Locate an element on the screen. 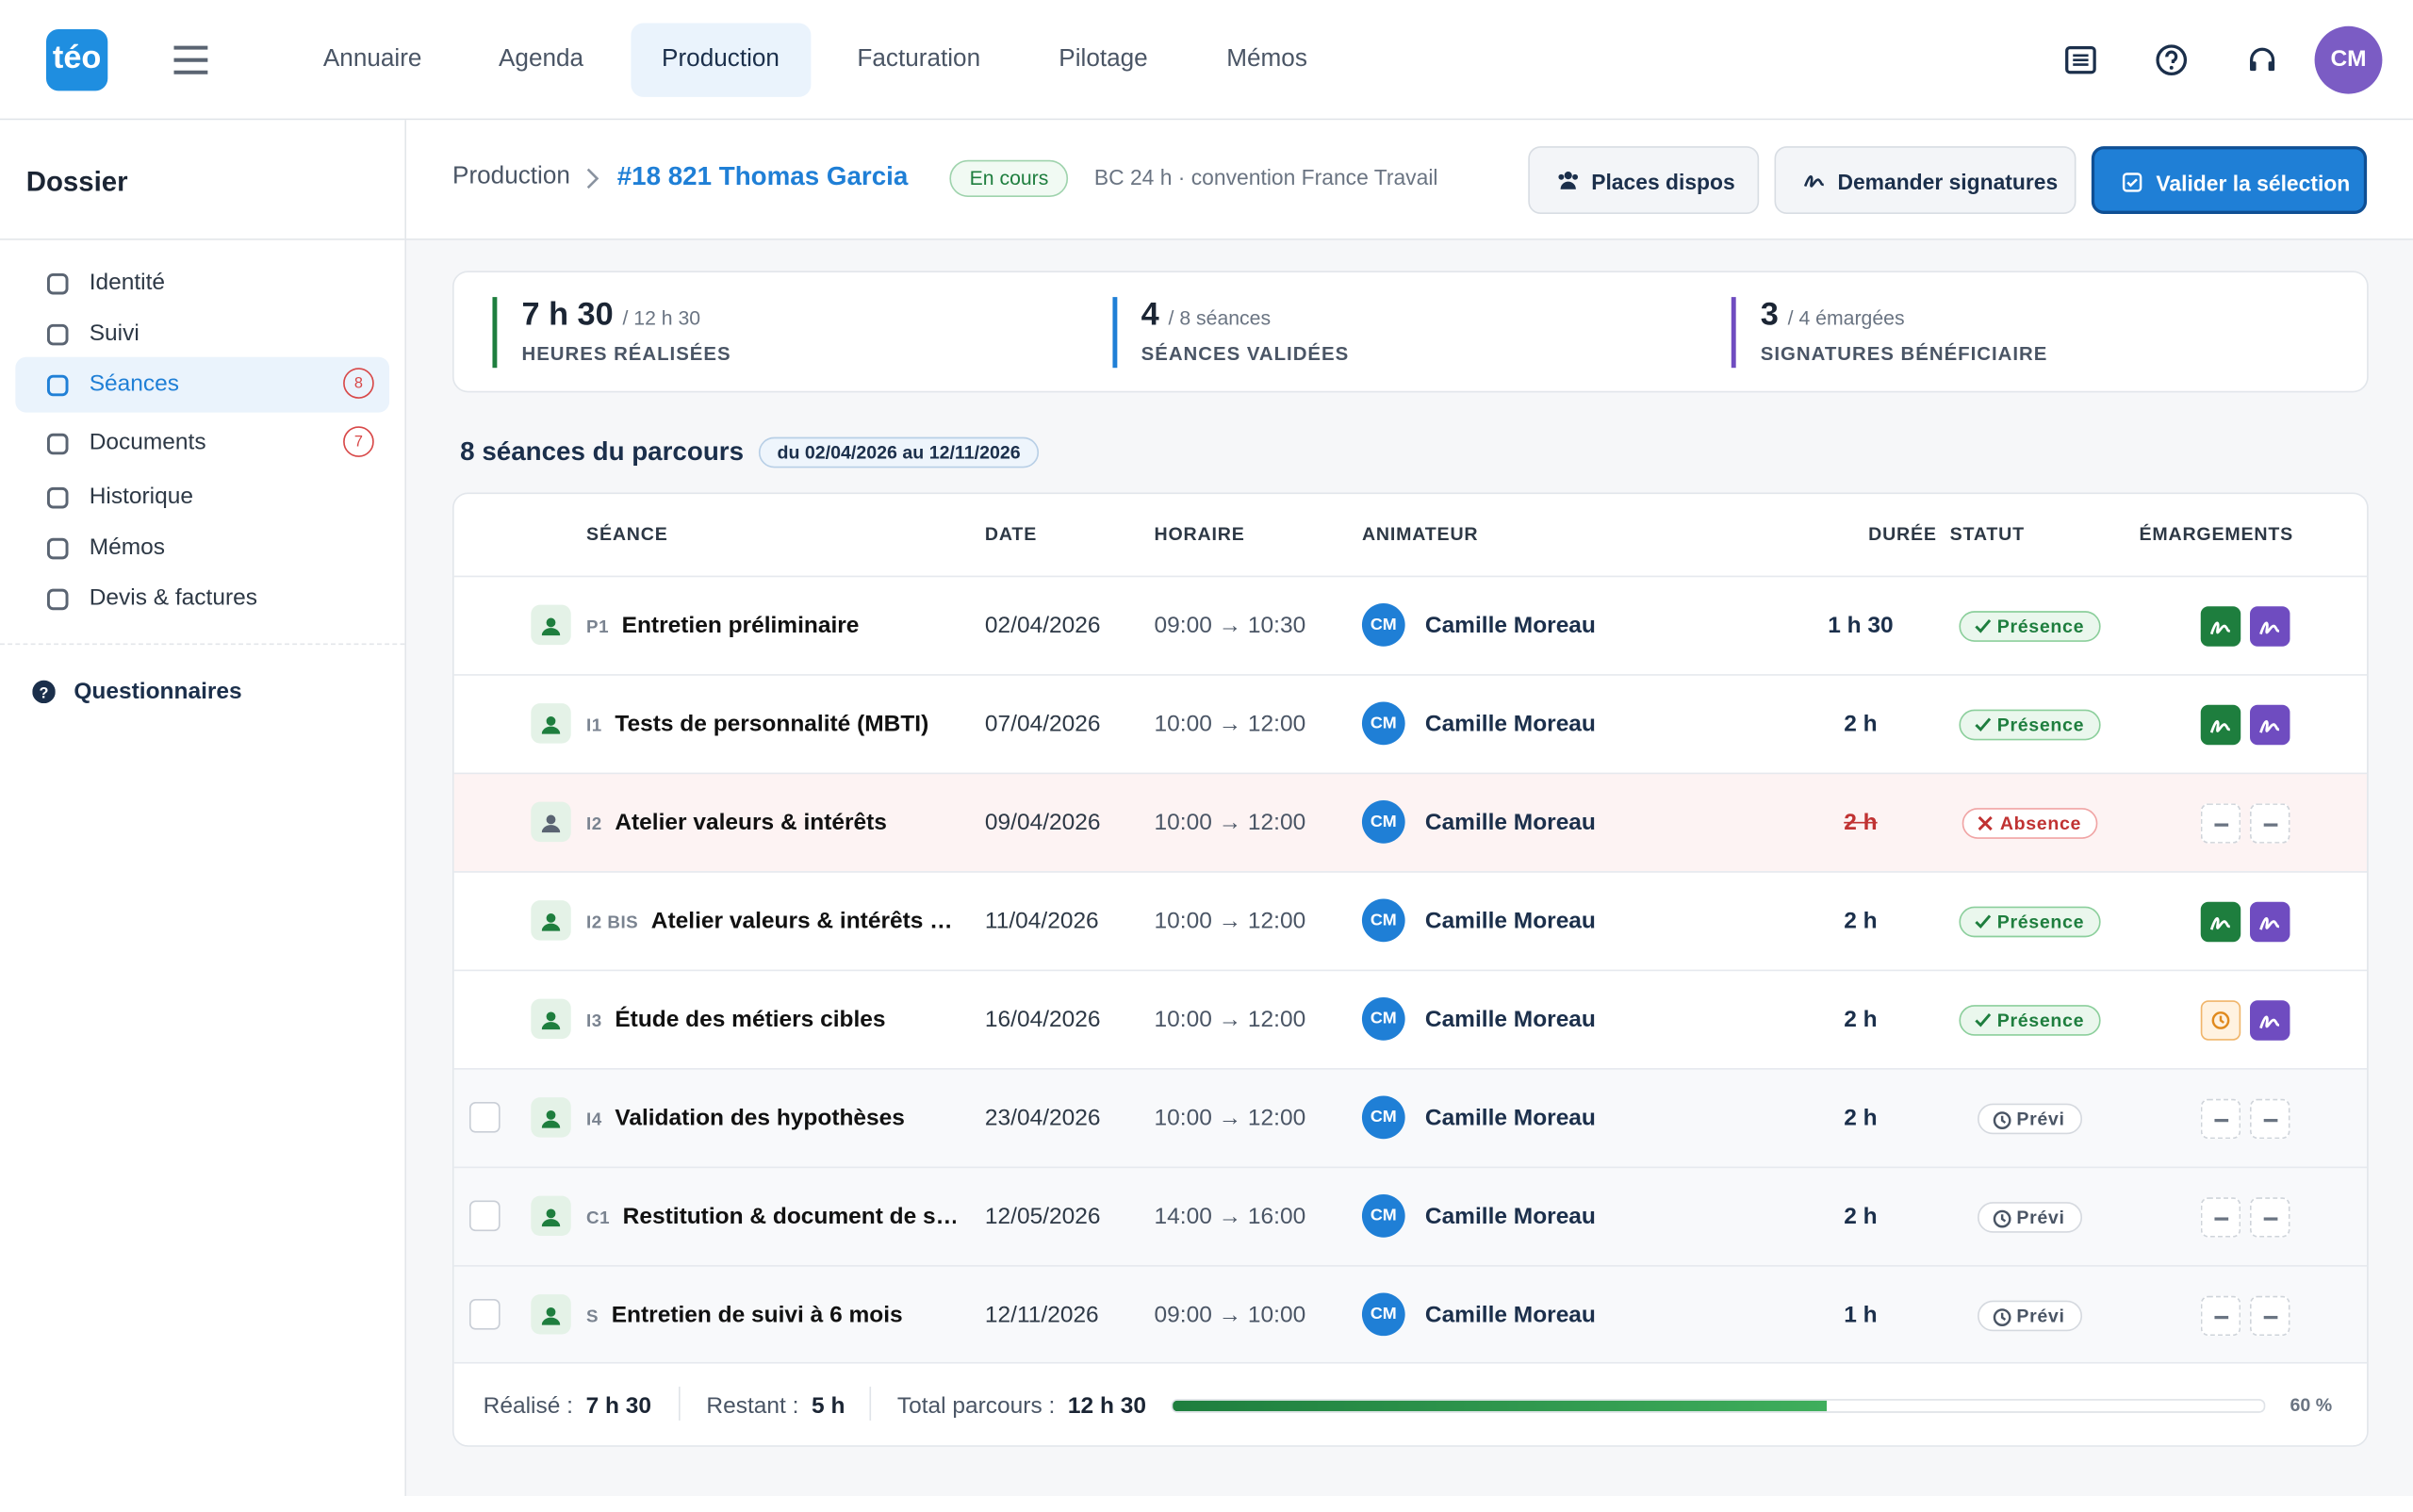 The image size is (2413, 1512). part: 3 / 4 émargées is located at coordinates (1904, 316).